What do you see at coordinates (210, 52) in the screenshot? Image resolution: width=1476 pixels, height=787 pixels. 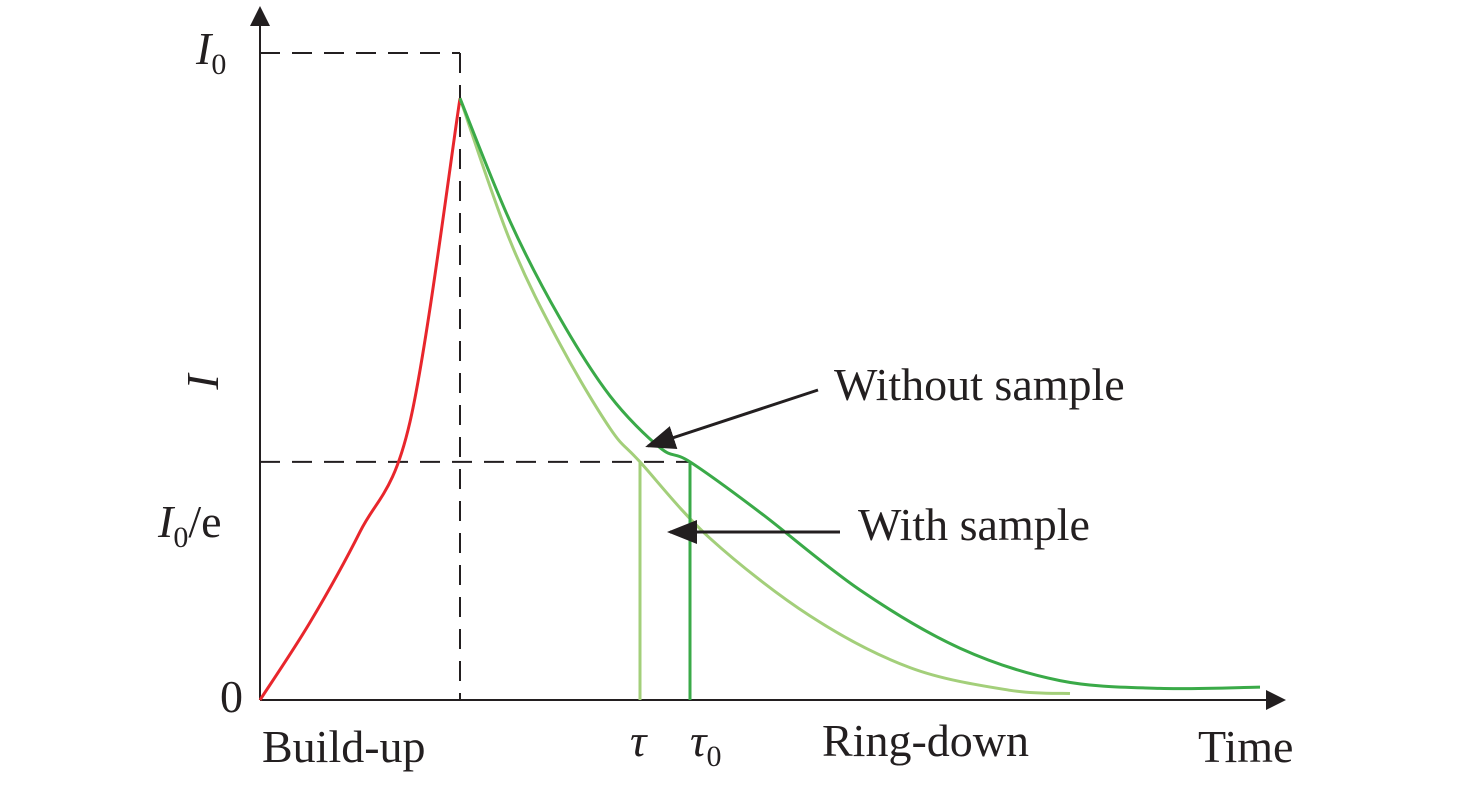 I see `y-tick-label-i0: I0` at bounding box center [210, 52].